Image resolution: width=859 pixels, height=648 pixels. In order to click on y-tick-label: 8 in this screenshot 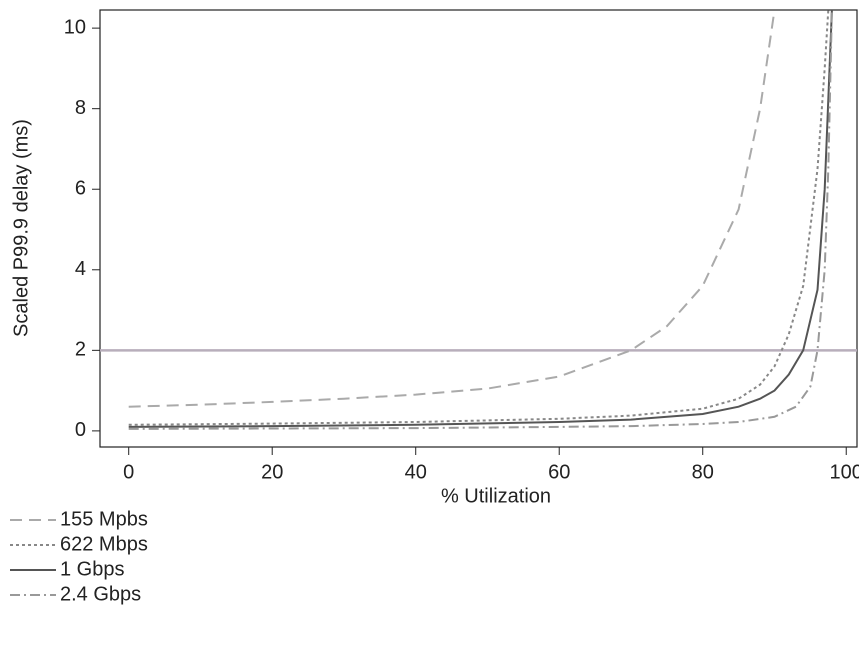, I will do `click(80, 108)`.